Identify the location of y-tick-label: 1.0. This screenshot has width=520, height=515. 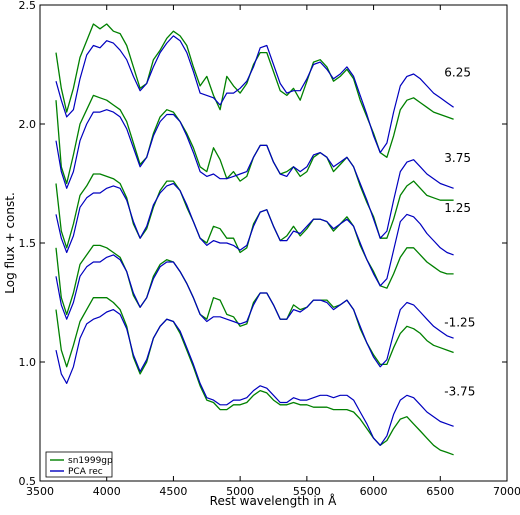
(28, 362).